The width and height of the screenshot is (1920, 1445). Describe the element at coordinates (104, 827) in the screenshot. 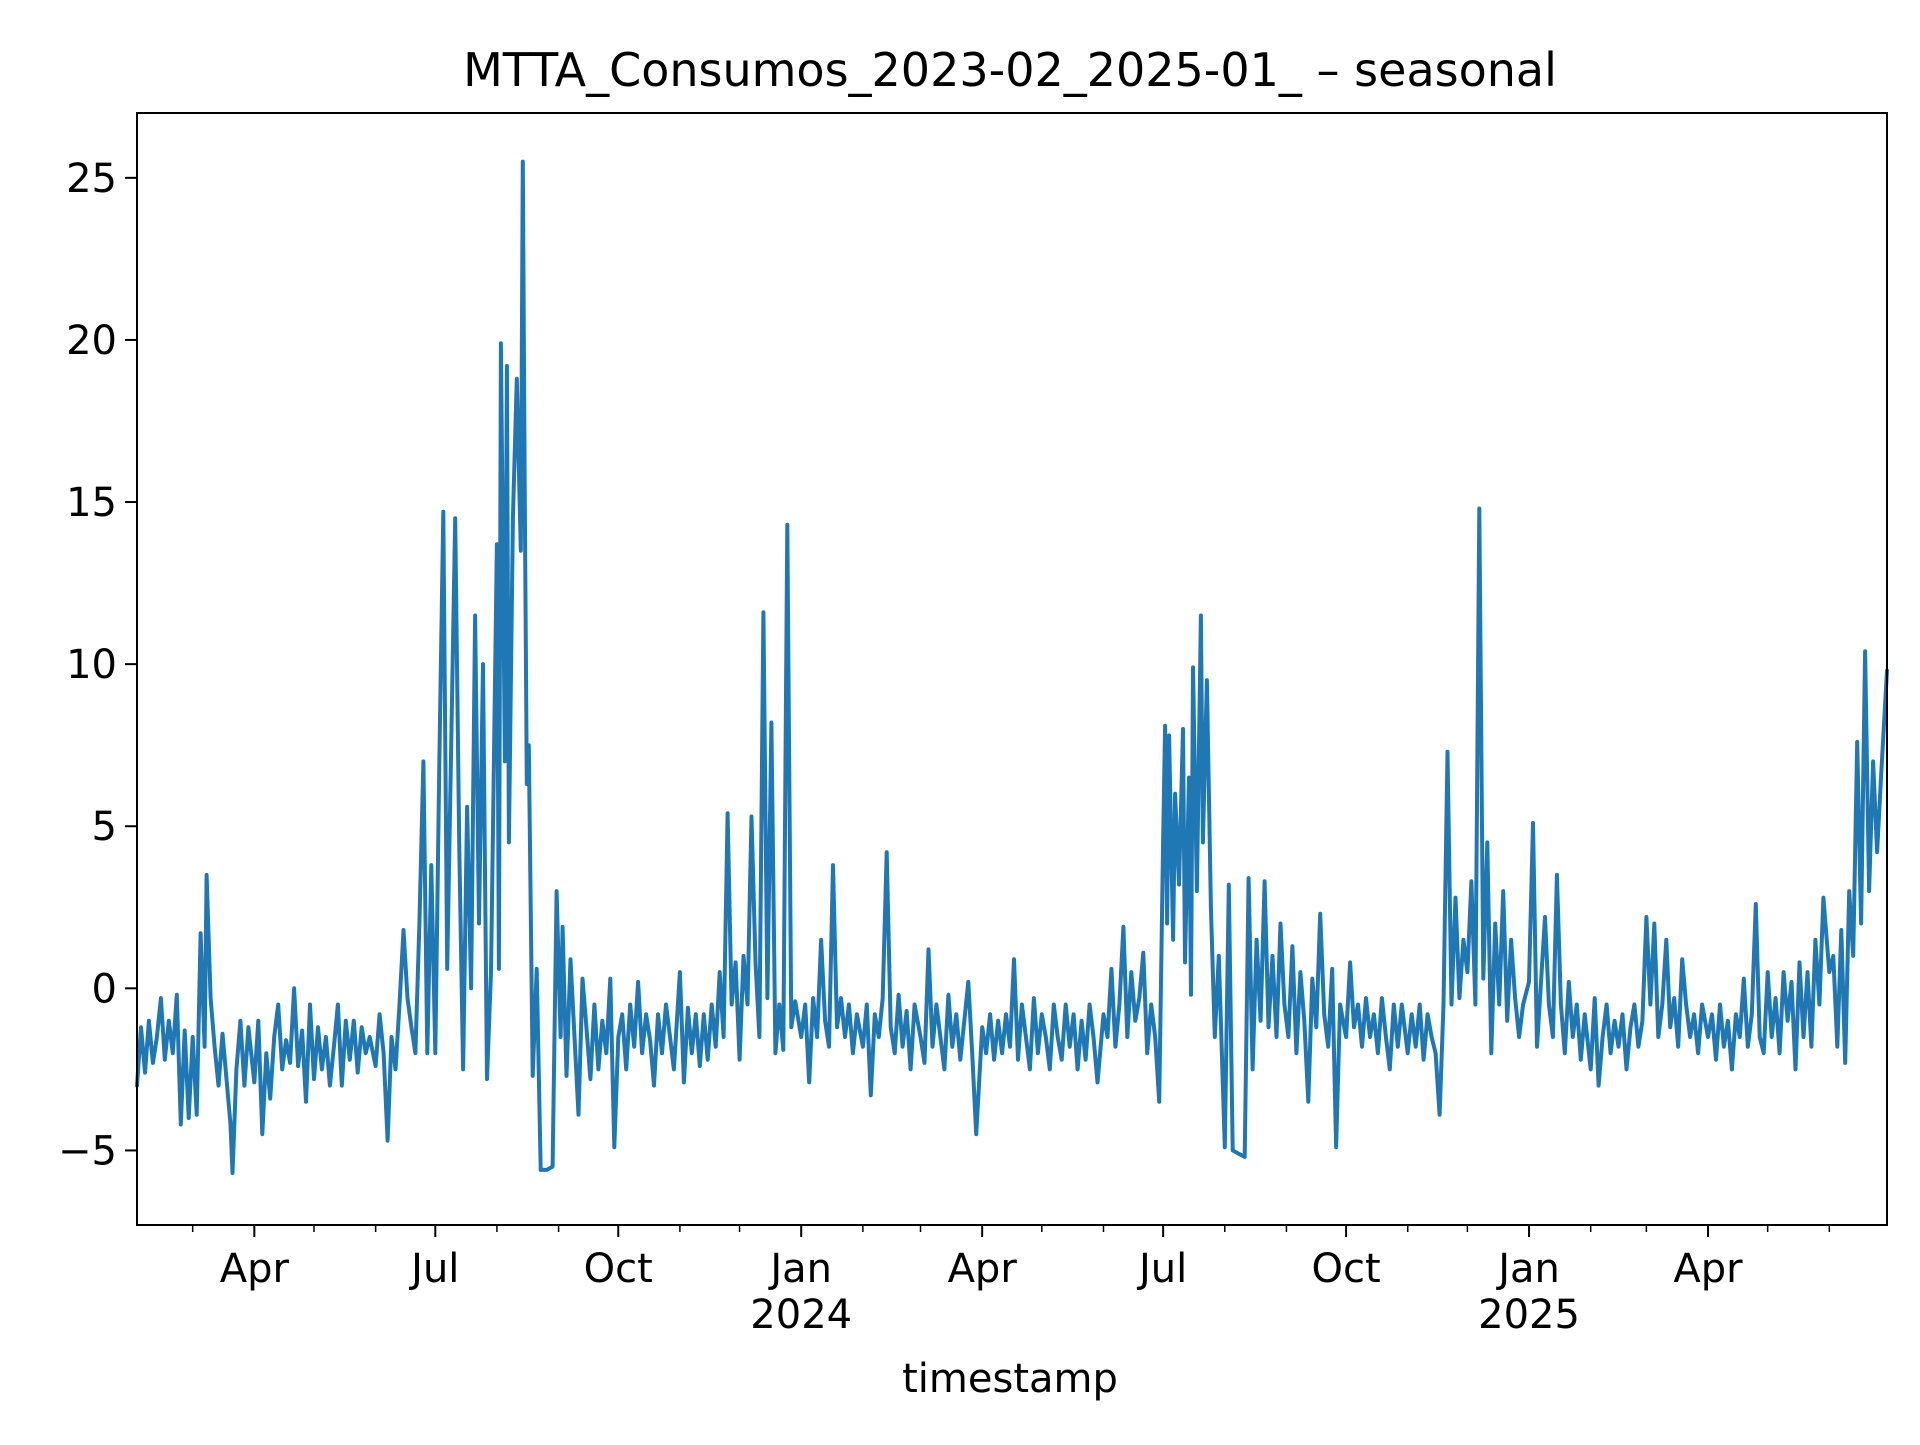

I see `y-tick-label: 5` at that location.